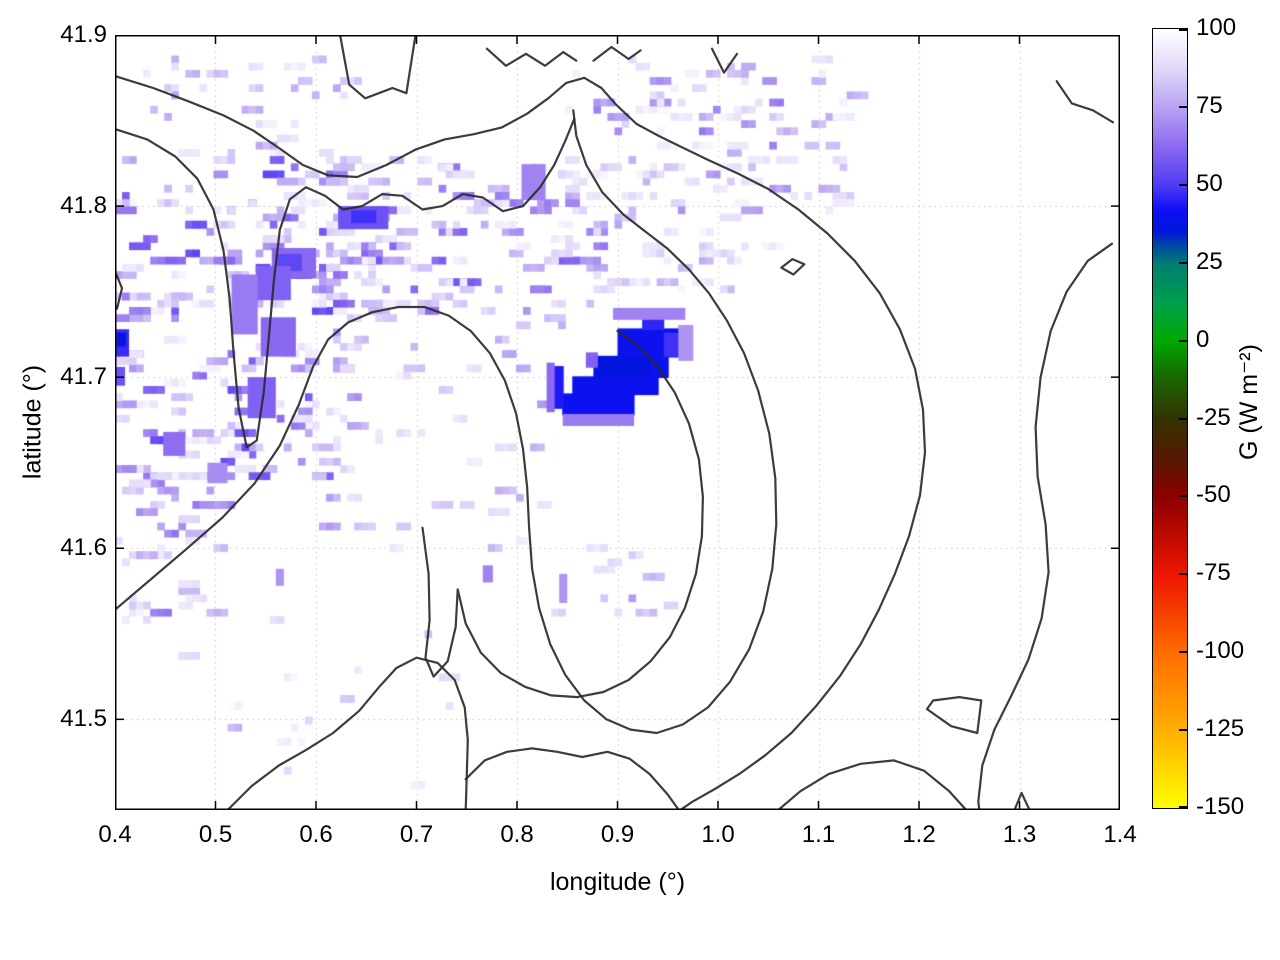 The height and width of the screenshot is (960, 1280). I want to click on contour-line-top-check, so click(724, 60).